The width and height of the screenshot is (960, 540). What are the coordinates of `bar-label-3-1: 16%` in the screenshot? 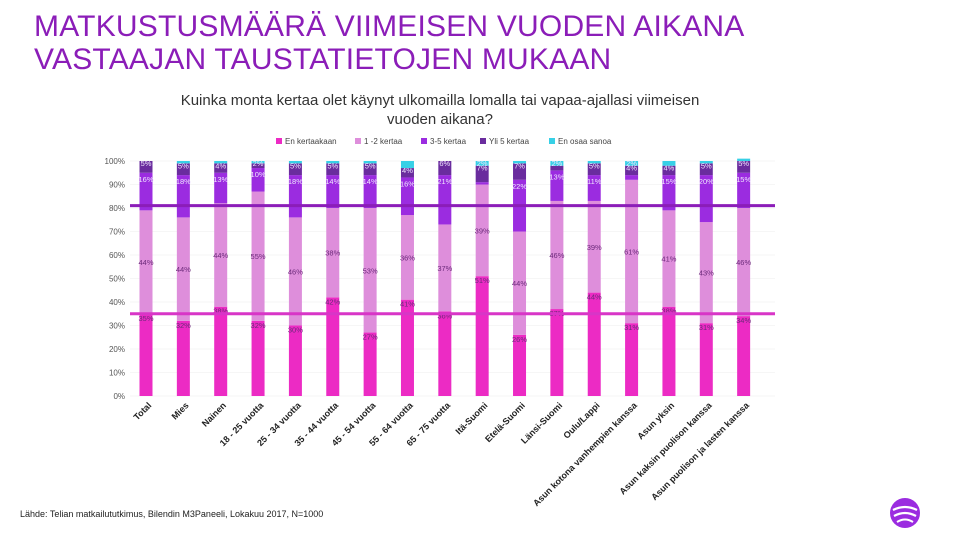 It's located at (145, 179).